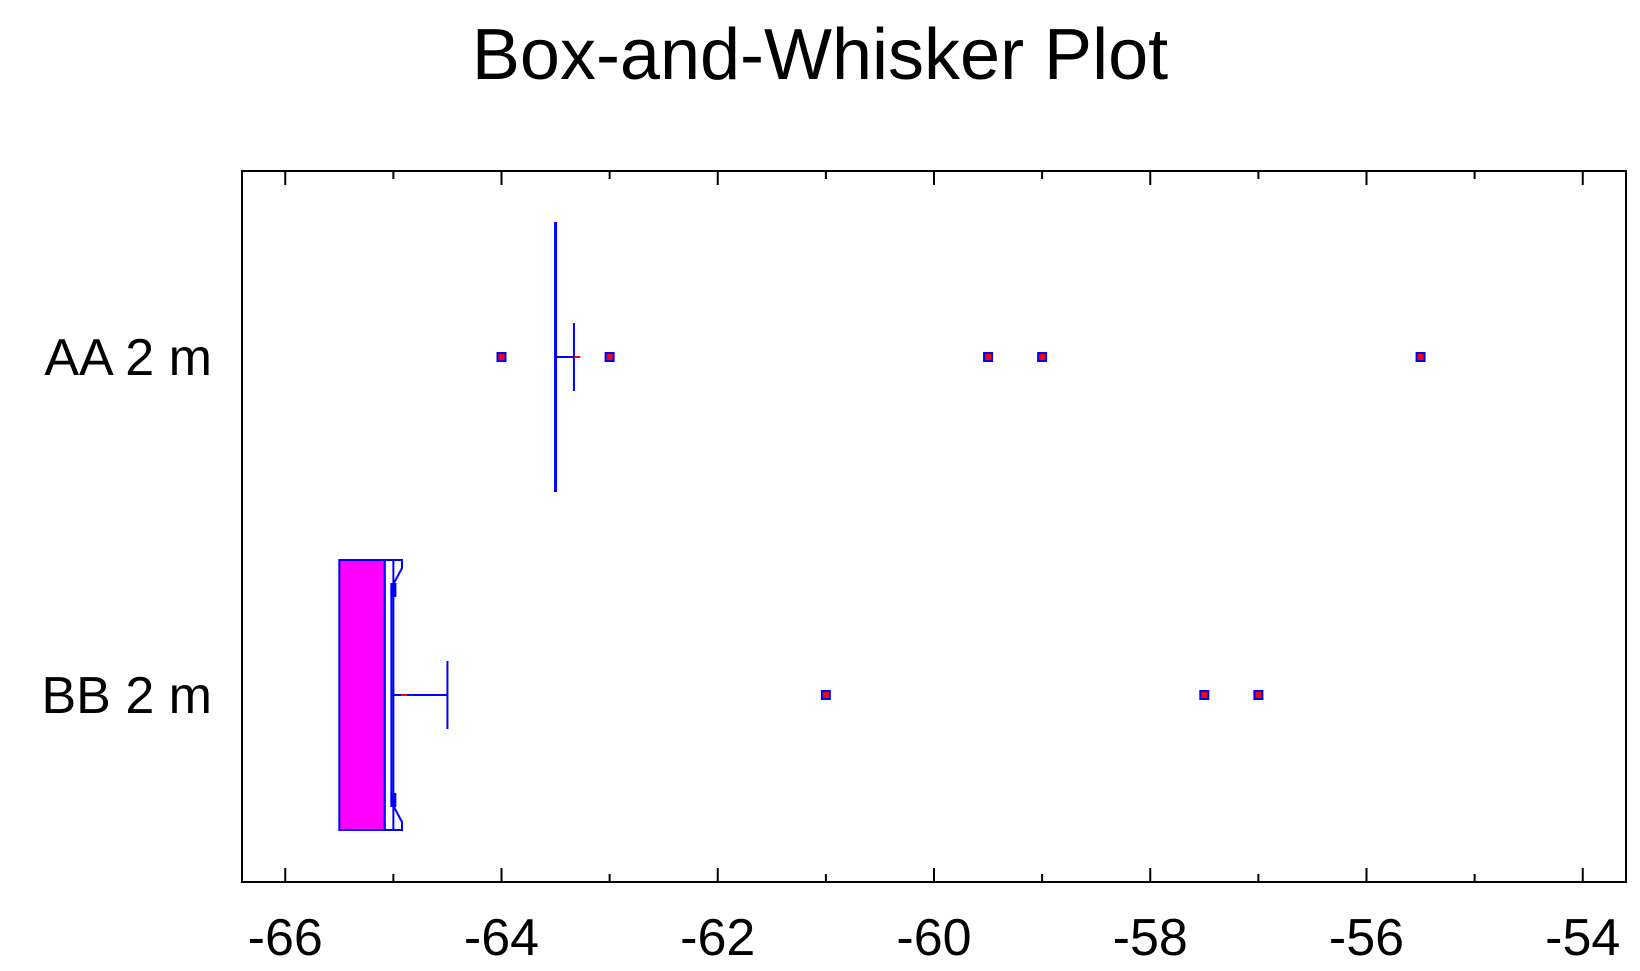 This screenshot has width=1640, height=971. I want to click on category-label: BB 2 m, so click(127, 696).